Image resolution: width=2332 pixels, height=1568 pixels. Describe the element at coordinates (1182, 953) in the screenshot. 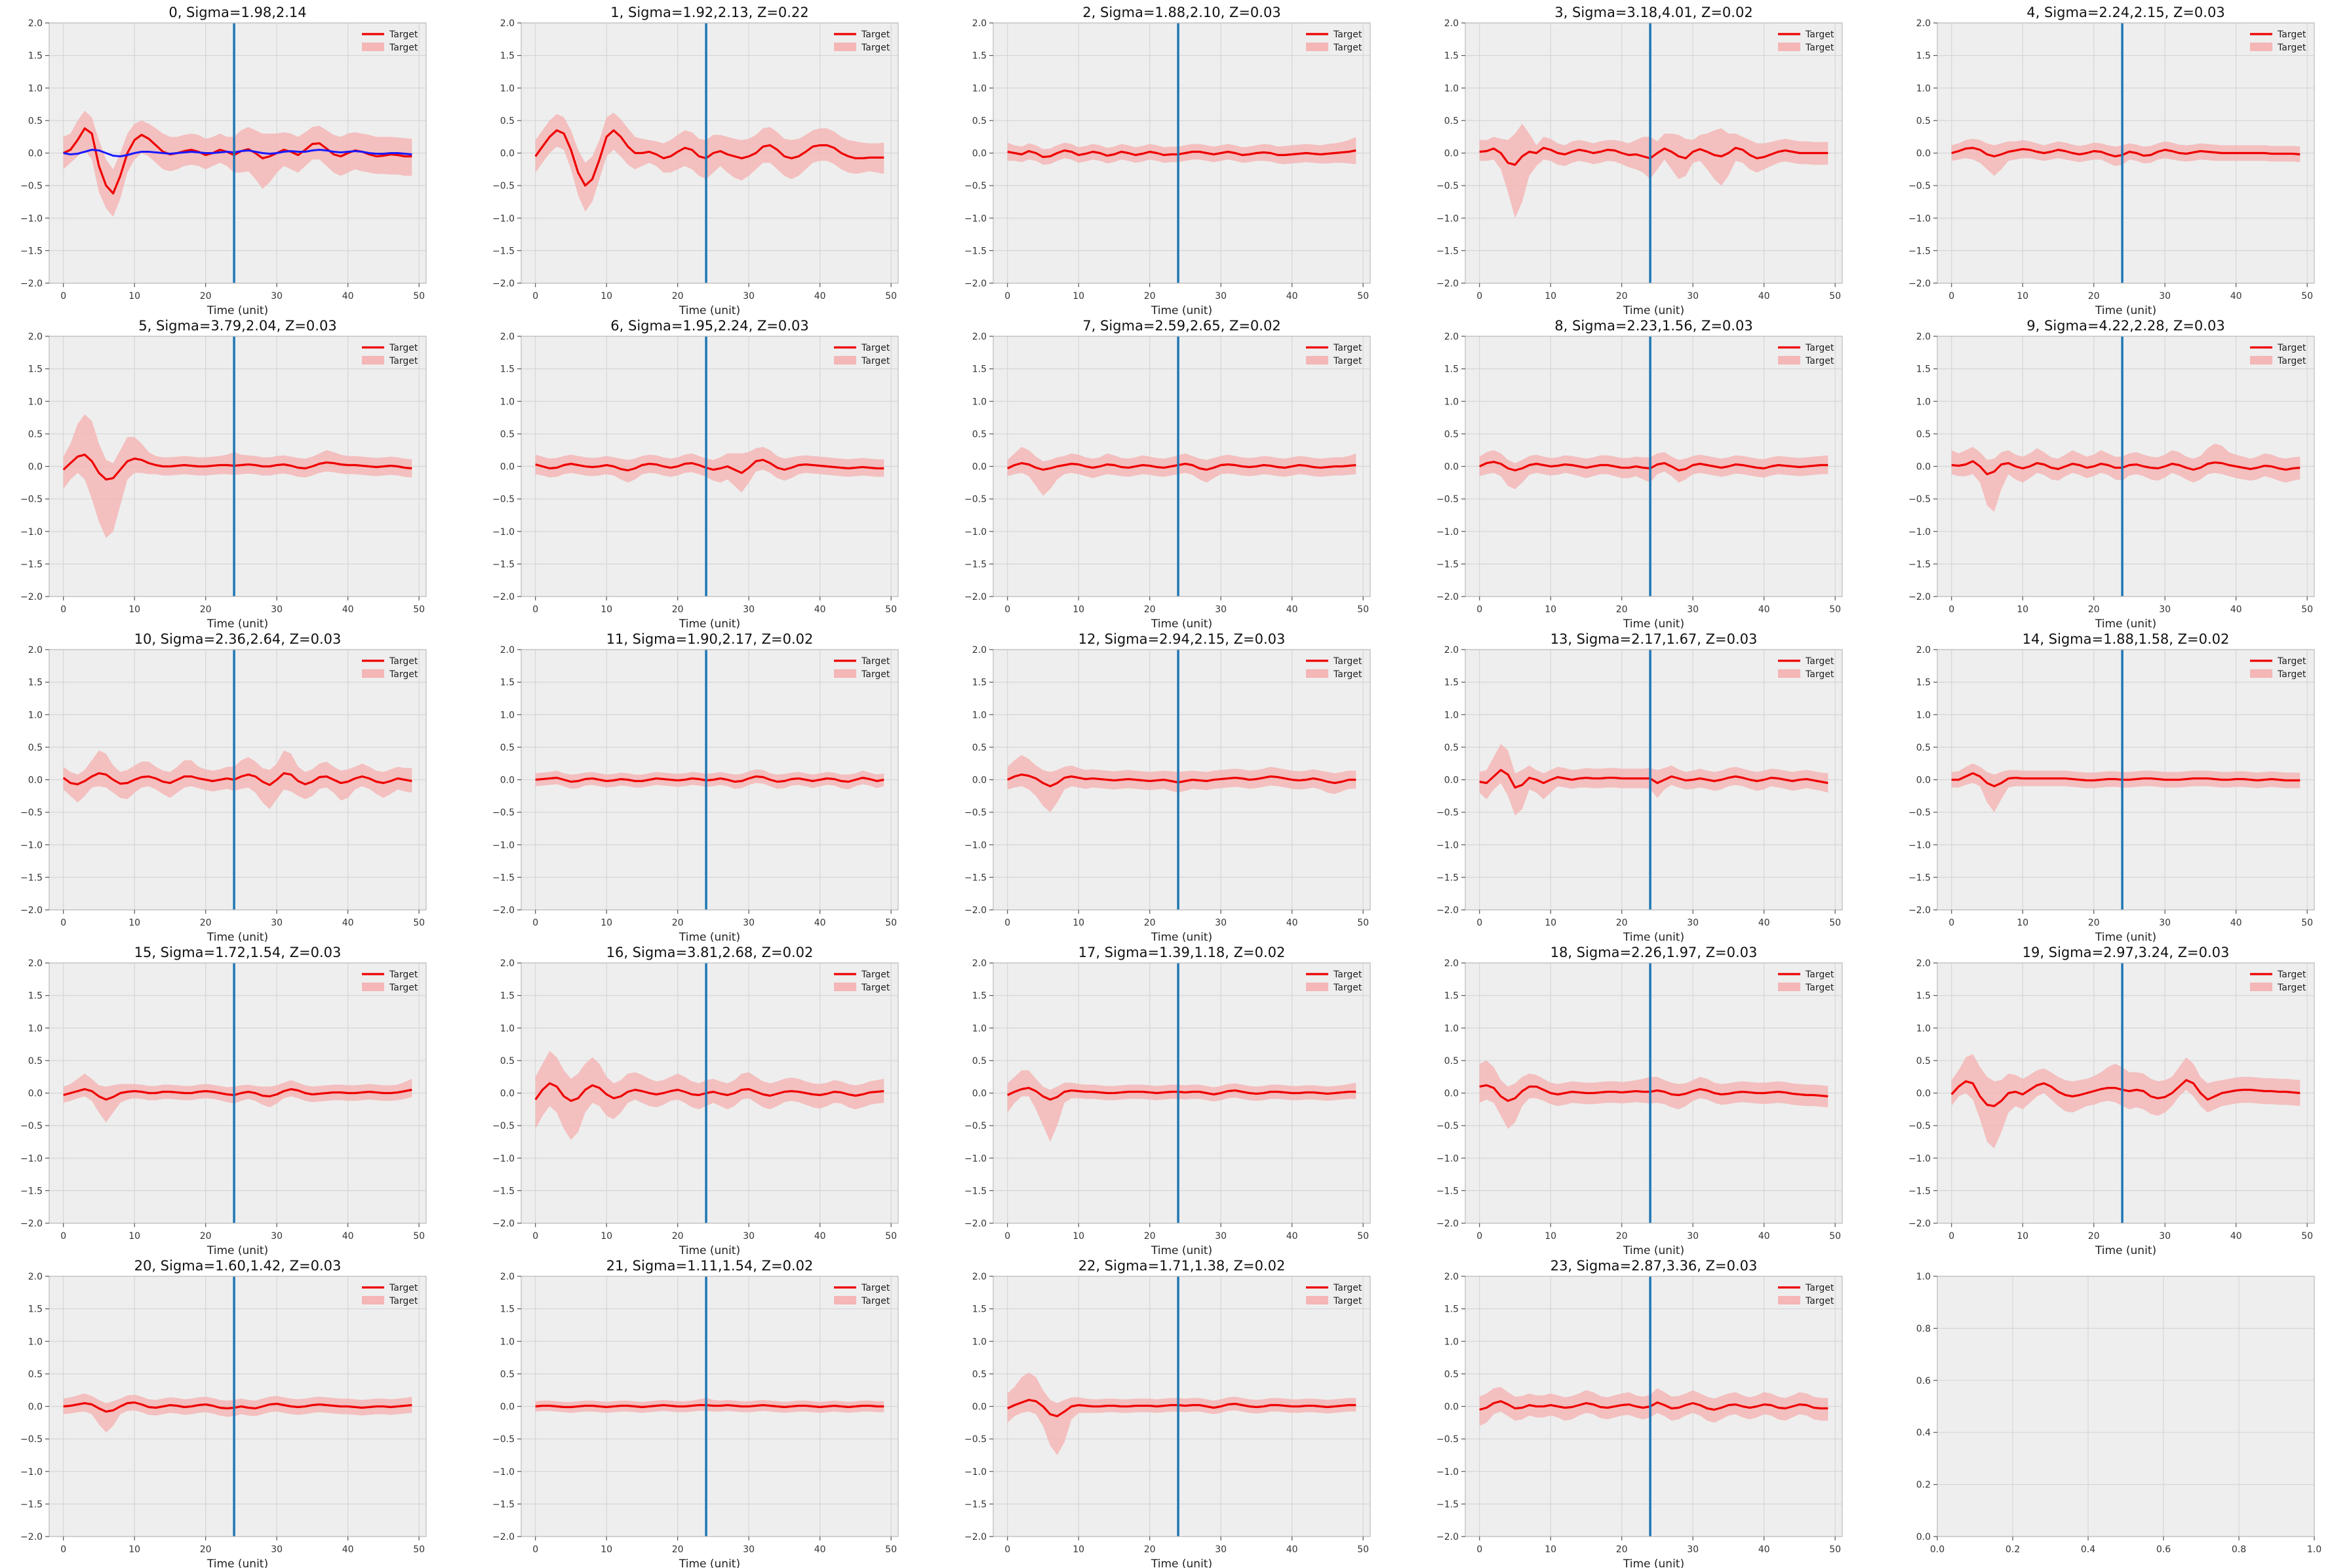

I see `subplot-title: 17, Sigma=1.39,1.18, Z=0.02` at that location.